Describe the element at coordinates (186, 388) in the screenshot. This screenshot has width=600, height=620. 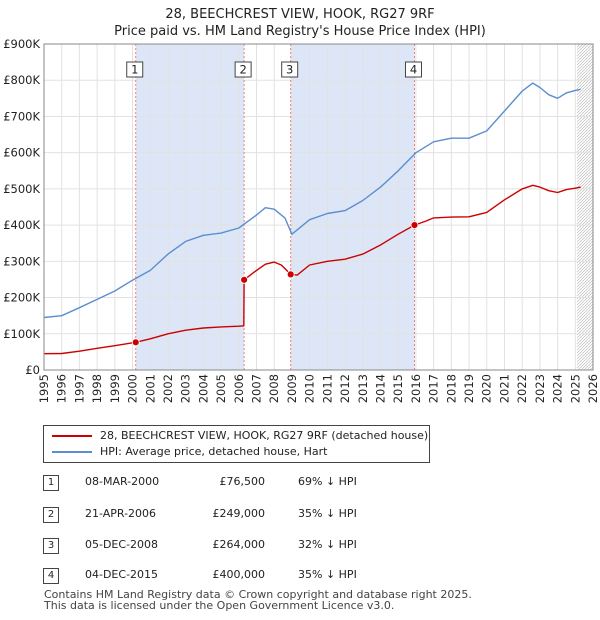
I see `x-tick-label: 2003` at that location.